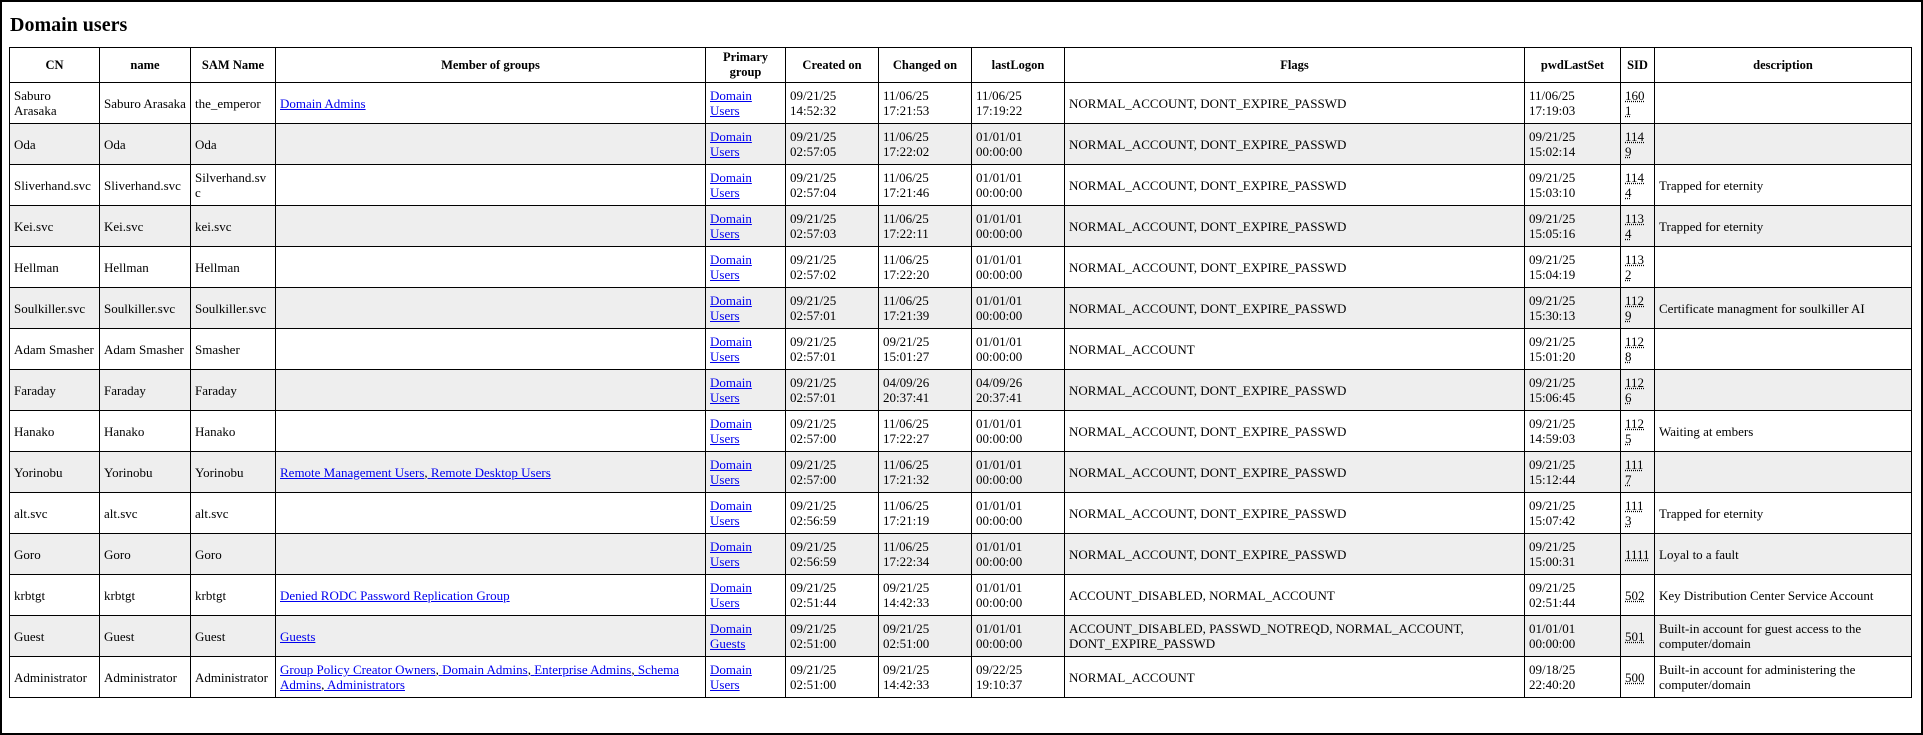 This screenshot has width=1923, height=735. Describe the element at coordinates (1634, 226) in the screenshot. I see `sid: 1134` at that location.